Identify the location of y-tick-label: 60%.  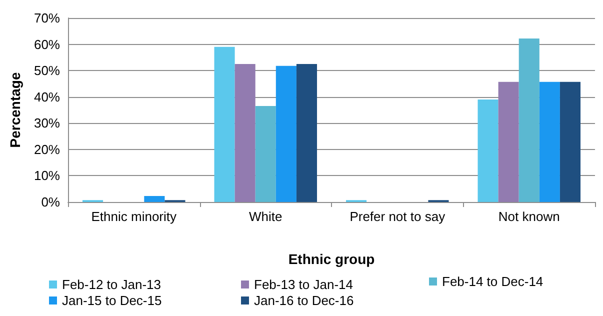
(47, 44).